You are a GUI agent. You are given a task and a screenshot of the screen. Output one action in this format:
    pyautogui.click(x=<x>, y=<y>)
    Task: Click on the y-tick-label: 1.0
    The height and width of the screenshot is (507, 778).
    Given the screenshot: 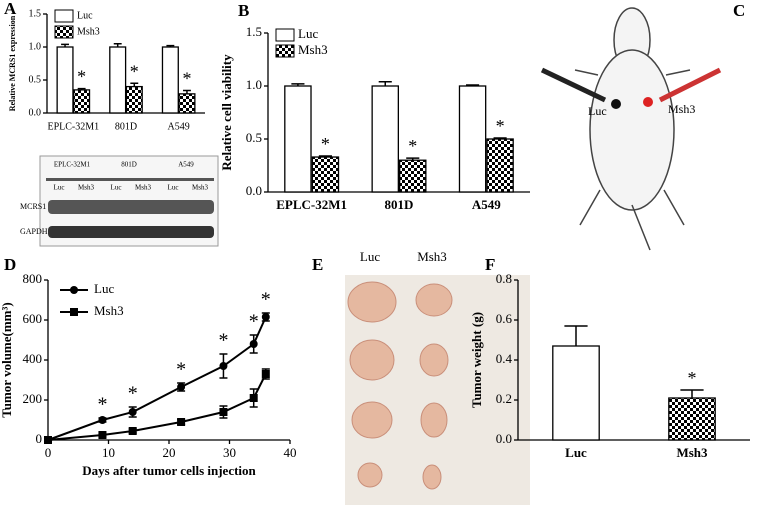 What is the action you would take?
    pyautogui.click(x=254, y=84)
    